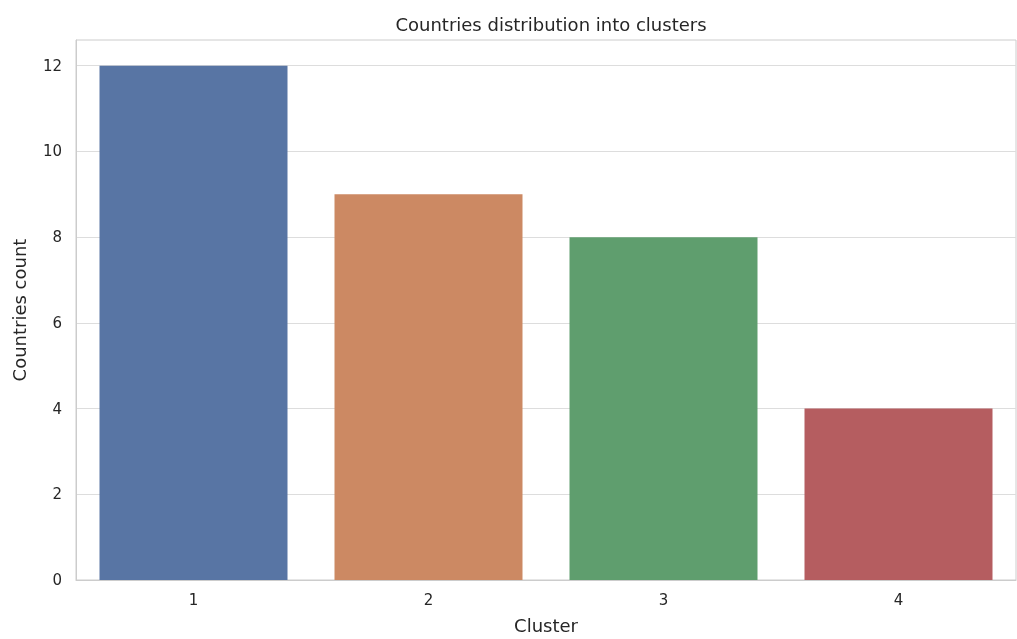  What do you see at coordinates (52, 65) in the screenshot?
I see `y-tick-label: 12` at bounding box center [52, 65].